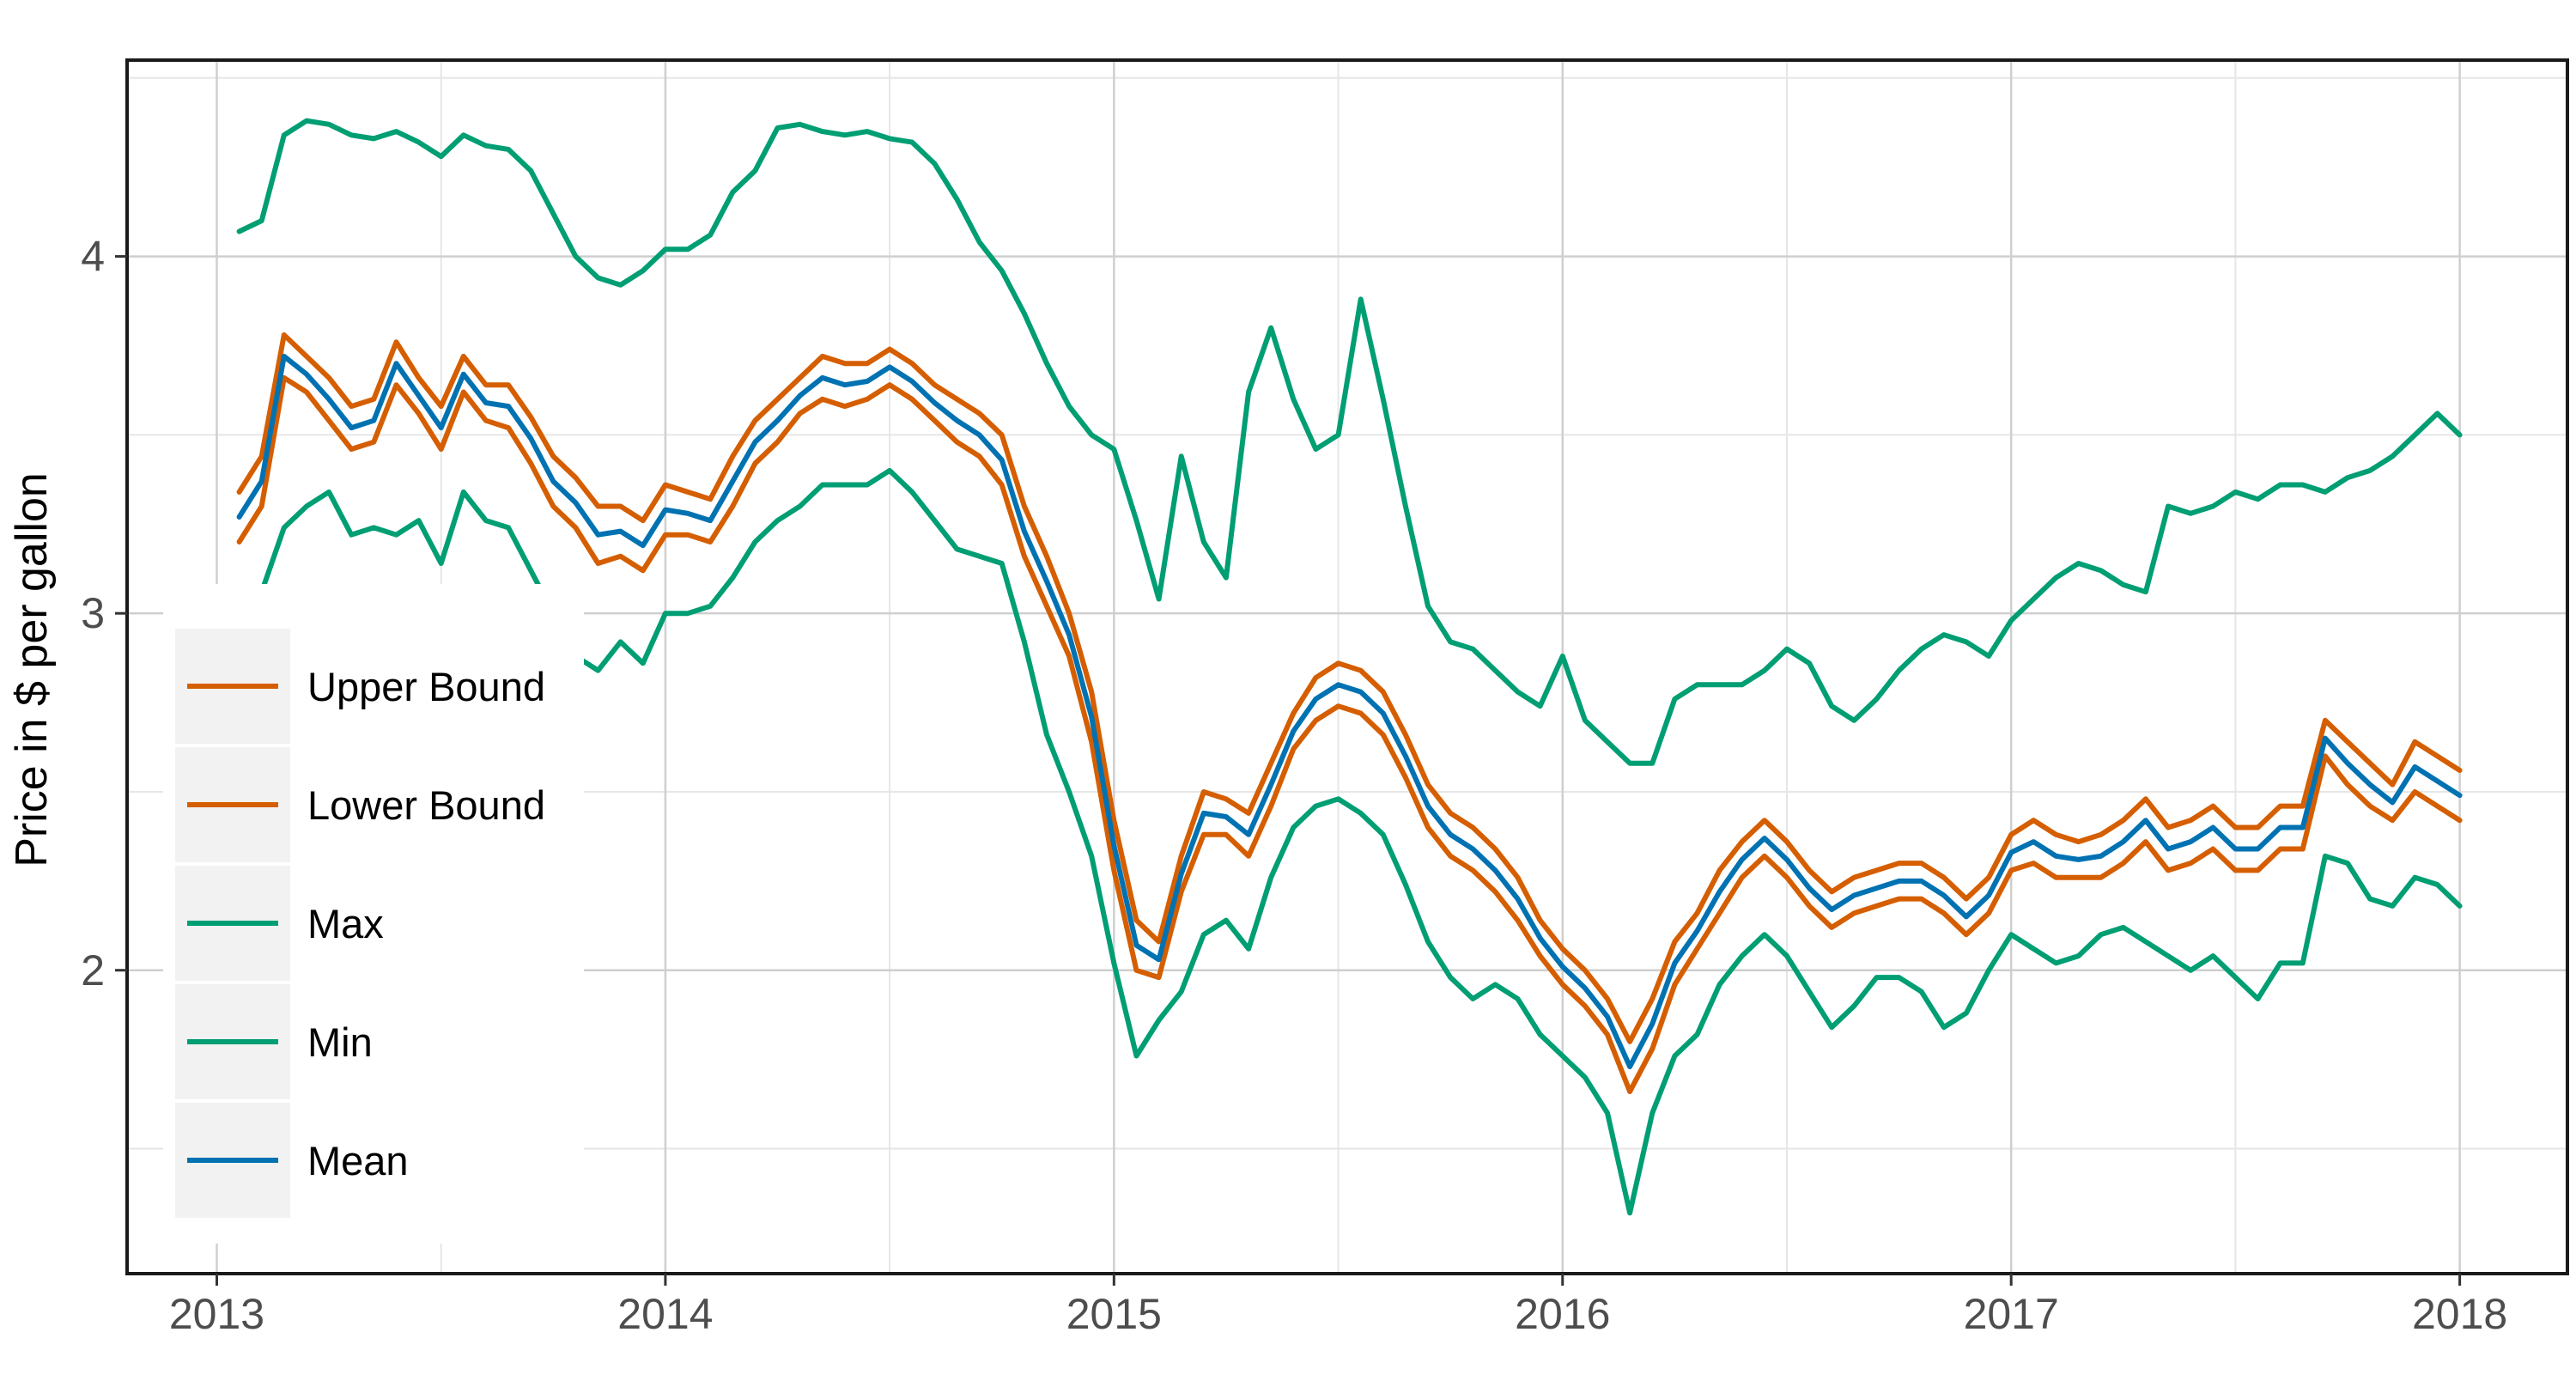 This screenshot has width=2576, height=1387. I want to click on legend-label-mean: Mean, so click(358, 1160).